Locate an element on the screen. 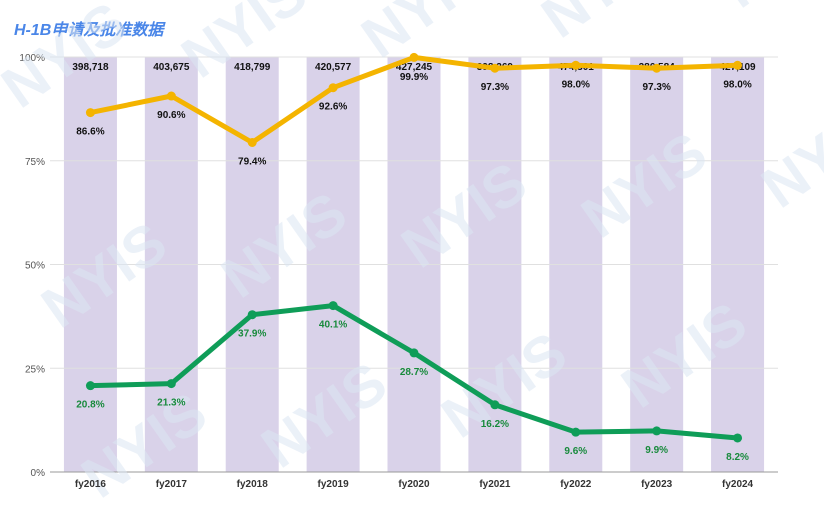 The image size is (824, 507). x-tick-label: fy2023 is located at coordinates (657, 484).